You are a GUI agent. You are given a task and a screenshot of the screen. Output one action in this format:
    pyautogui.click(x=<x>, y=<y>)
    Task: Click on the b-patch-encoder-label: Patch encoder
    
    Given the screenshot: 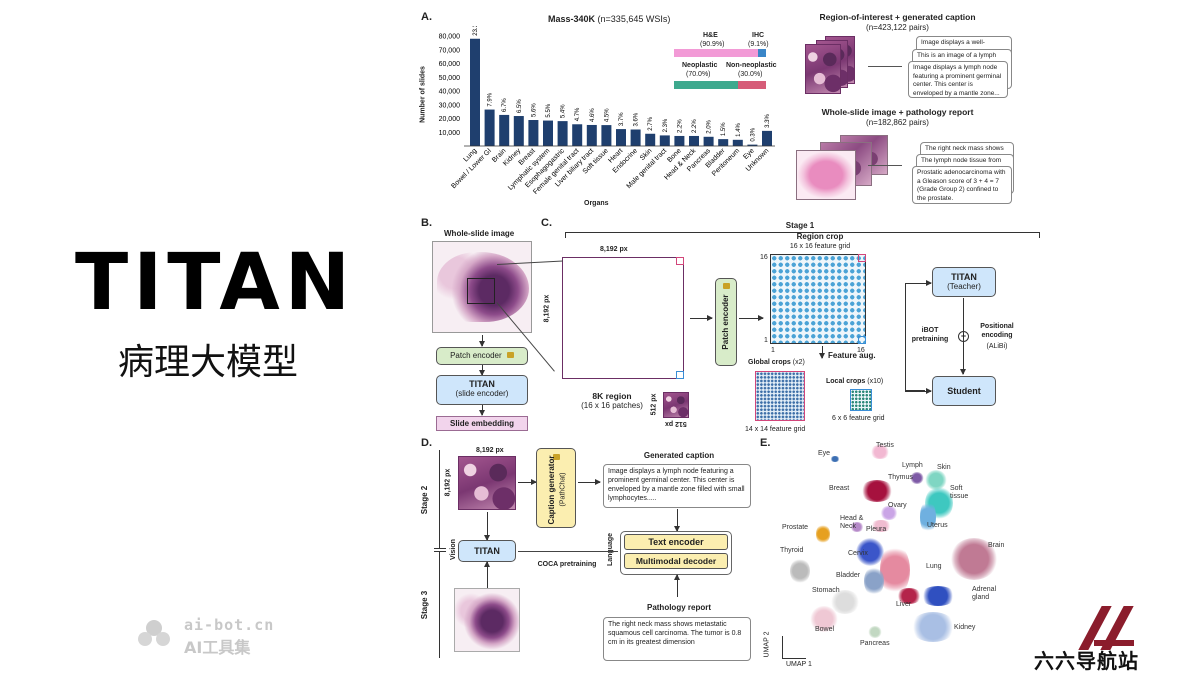 What is the action you would take?
    pyautogui.click(x=476, y=355)
    